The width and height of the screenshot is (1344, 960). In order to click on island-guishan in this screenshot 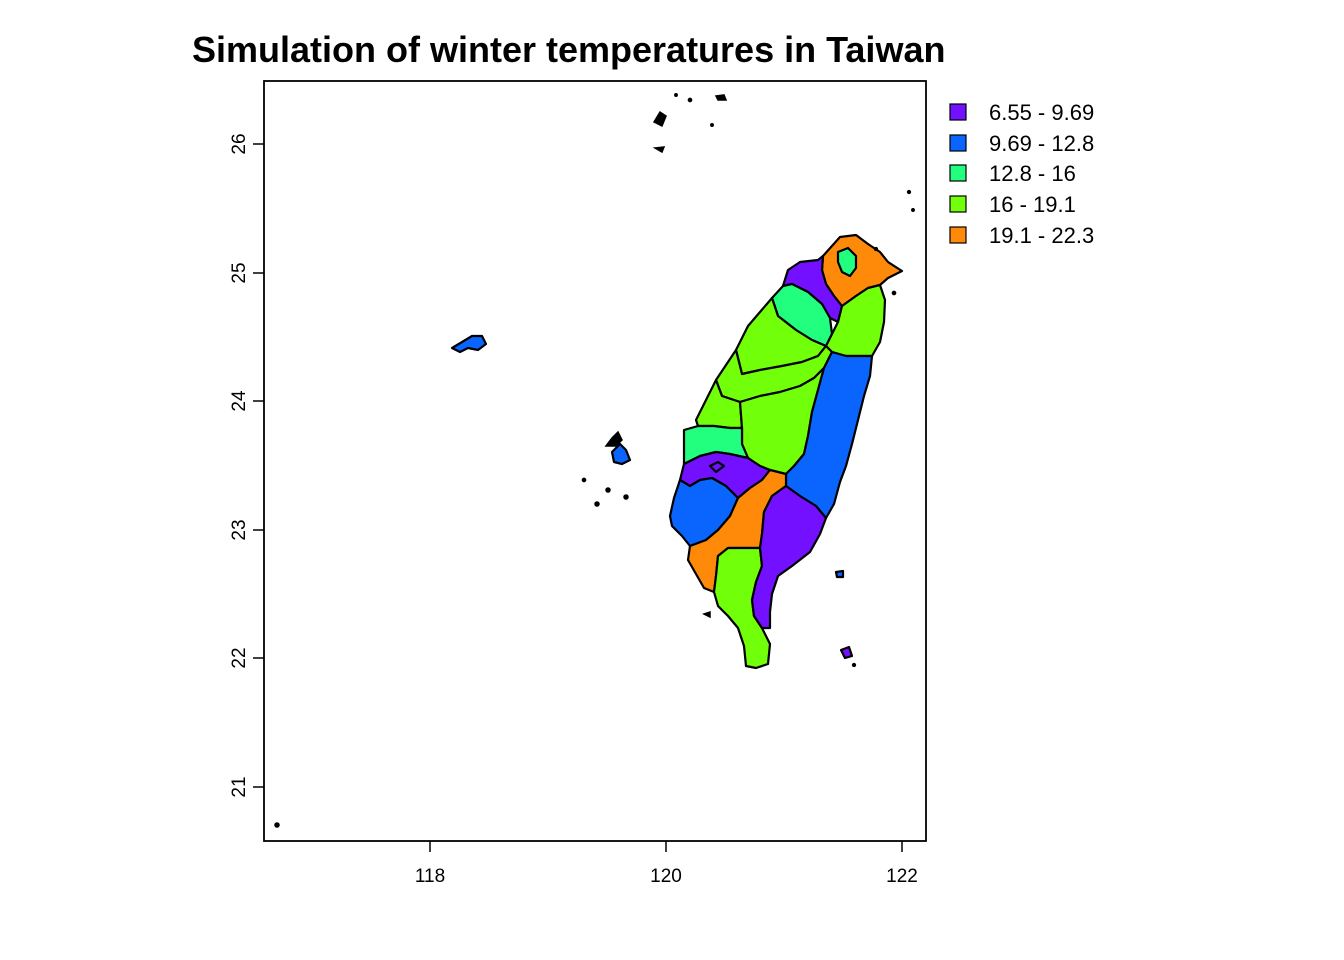, I will do `click(894, 293)`.